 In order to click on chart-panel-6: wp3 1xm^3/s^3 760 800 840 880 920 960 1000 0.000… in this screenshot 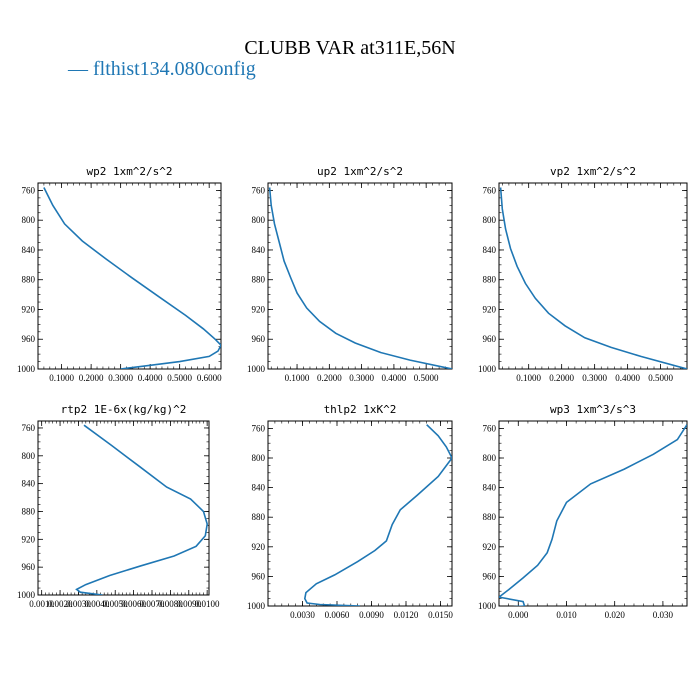, I will do `click(583, 511)`.